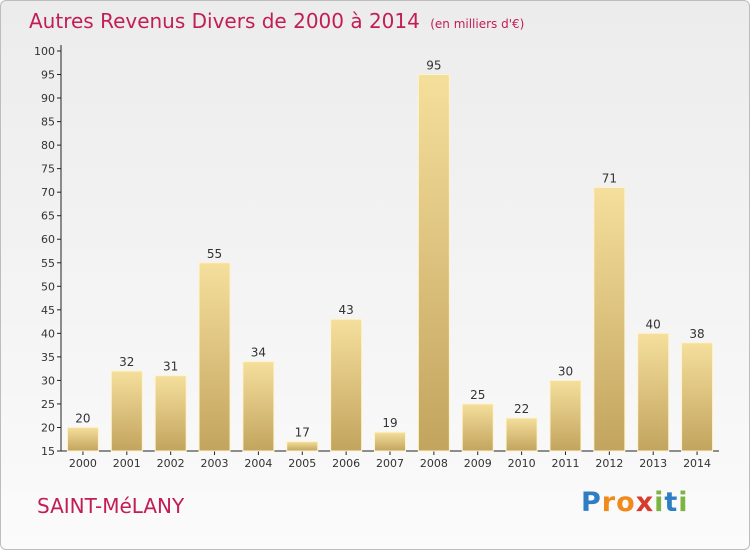 The width and height of the screenshot is (750, 550). What do you see at coordinates (48, 169) in the screenshot?
I see `y-tick-label: 75` at bounding box center [48, 169].